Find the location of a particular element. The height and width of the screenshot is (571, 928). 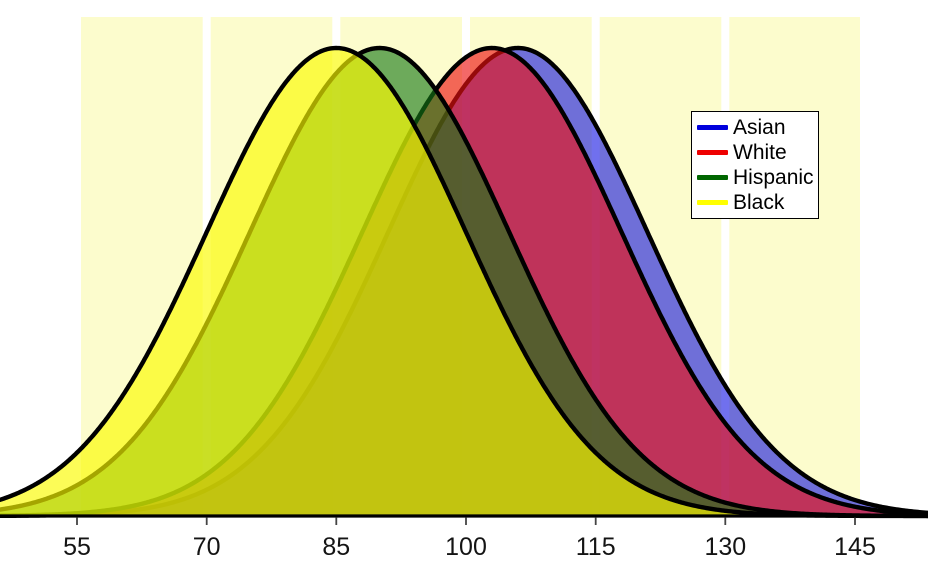

legend-label-asian: Asian is located at coordinates (759, 127).